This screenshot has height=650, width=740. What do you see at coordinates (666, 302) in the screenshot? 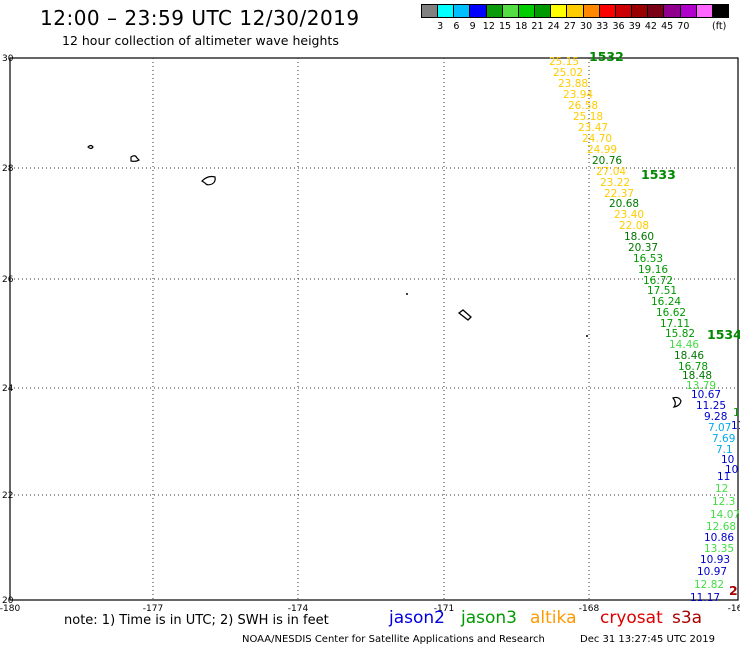
I see `wave-height-value: 16.24` at bounding box center [666, 302].